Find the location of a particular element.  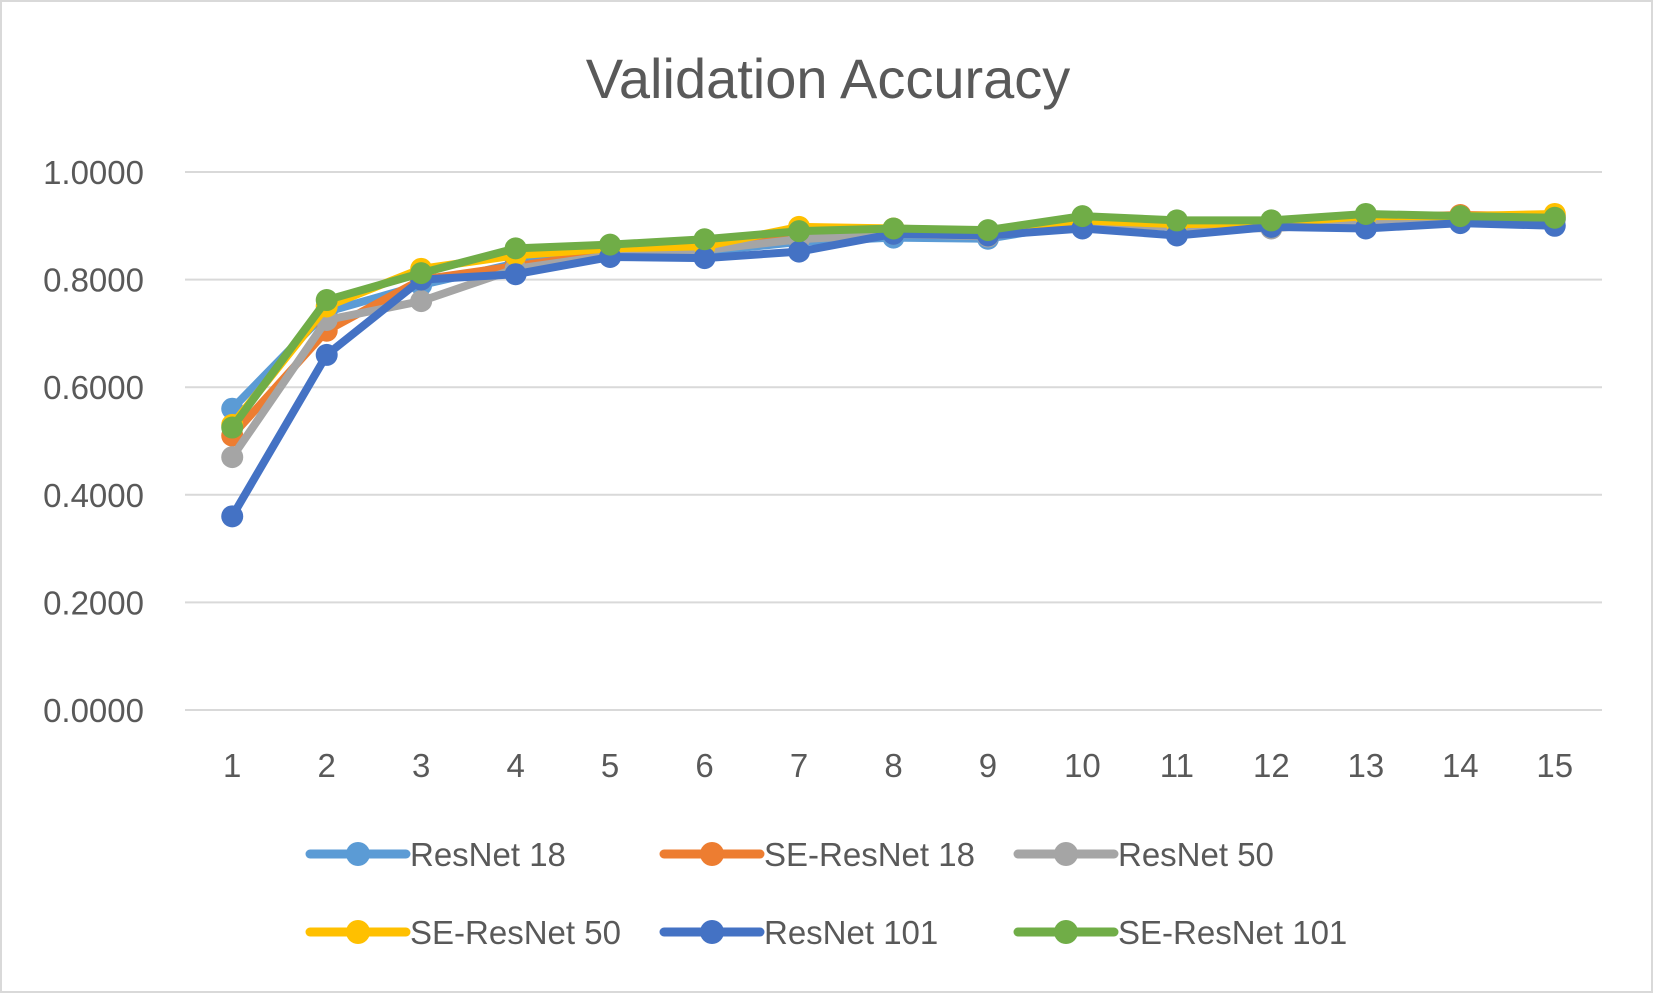

chart-title: Validation Accuracy is located at coordinates (828, 78).